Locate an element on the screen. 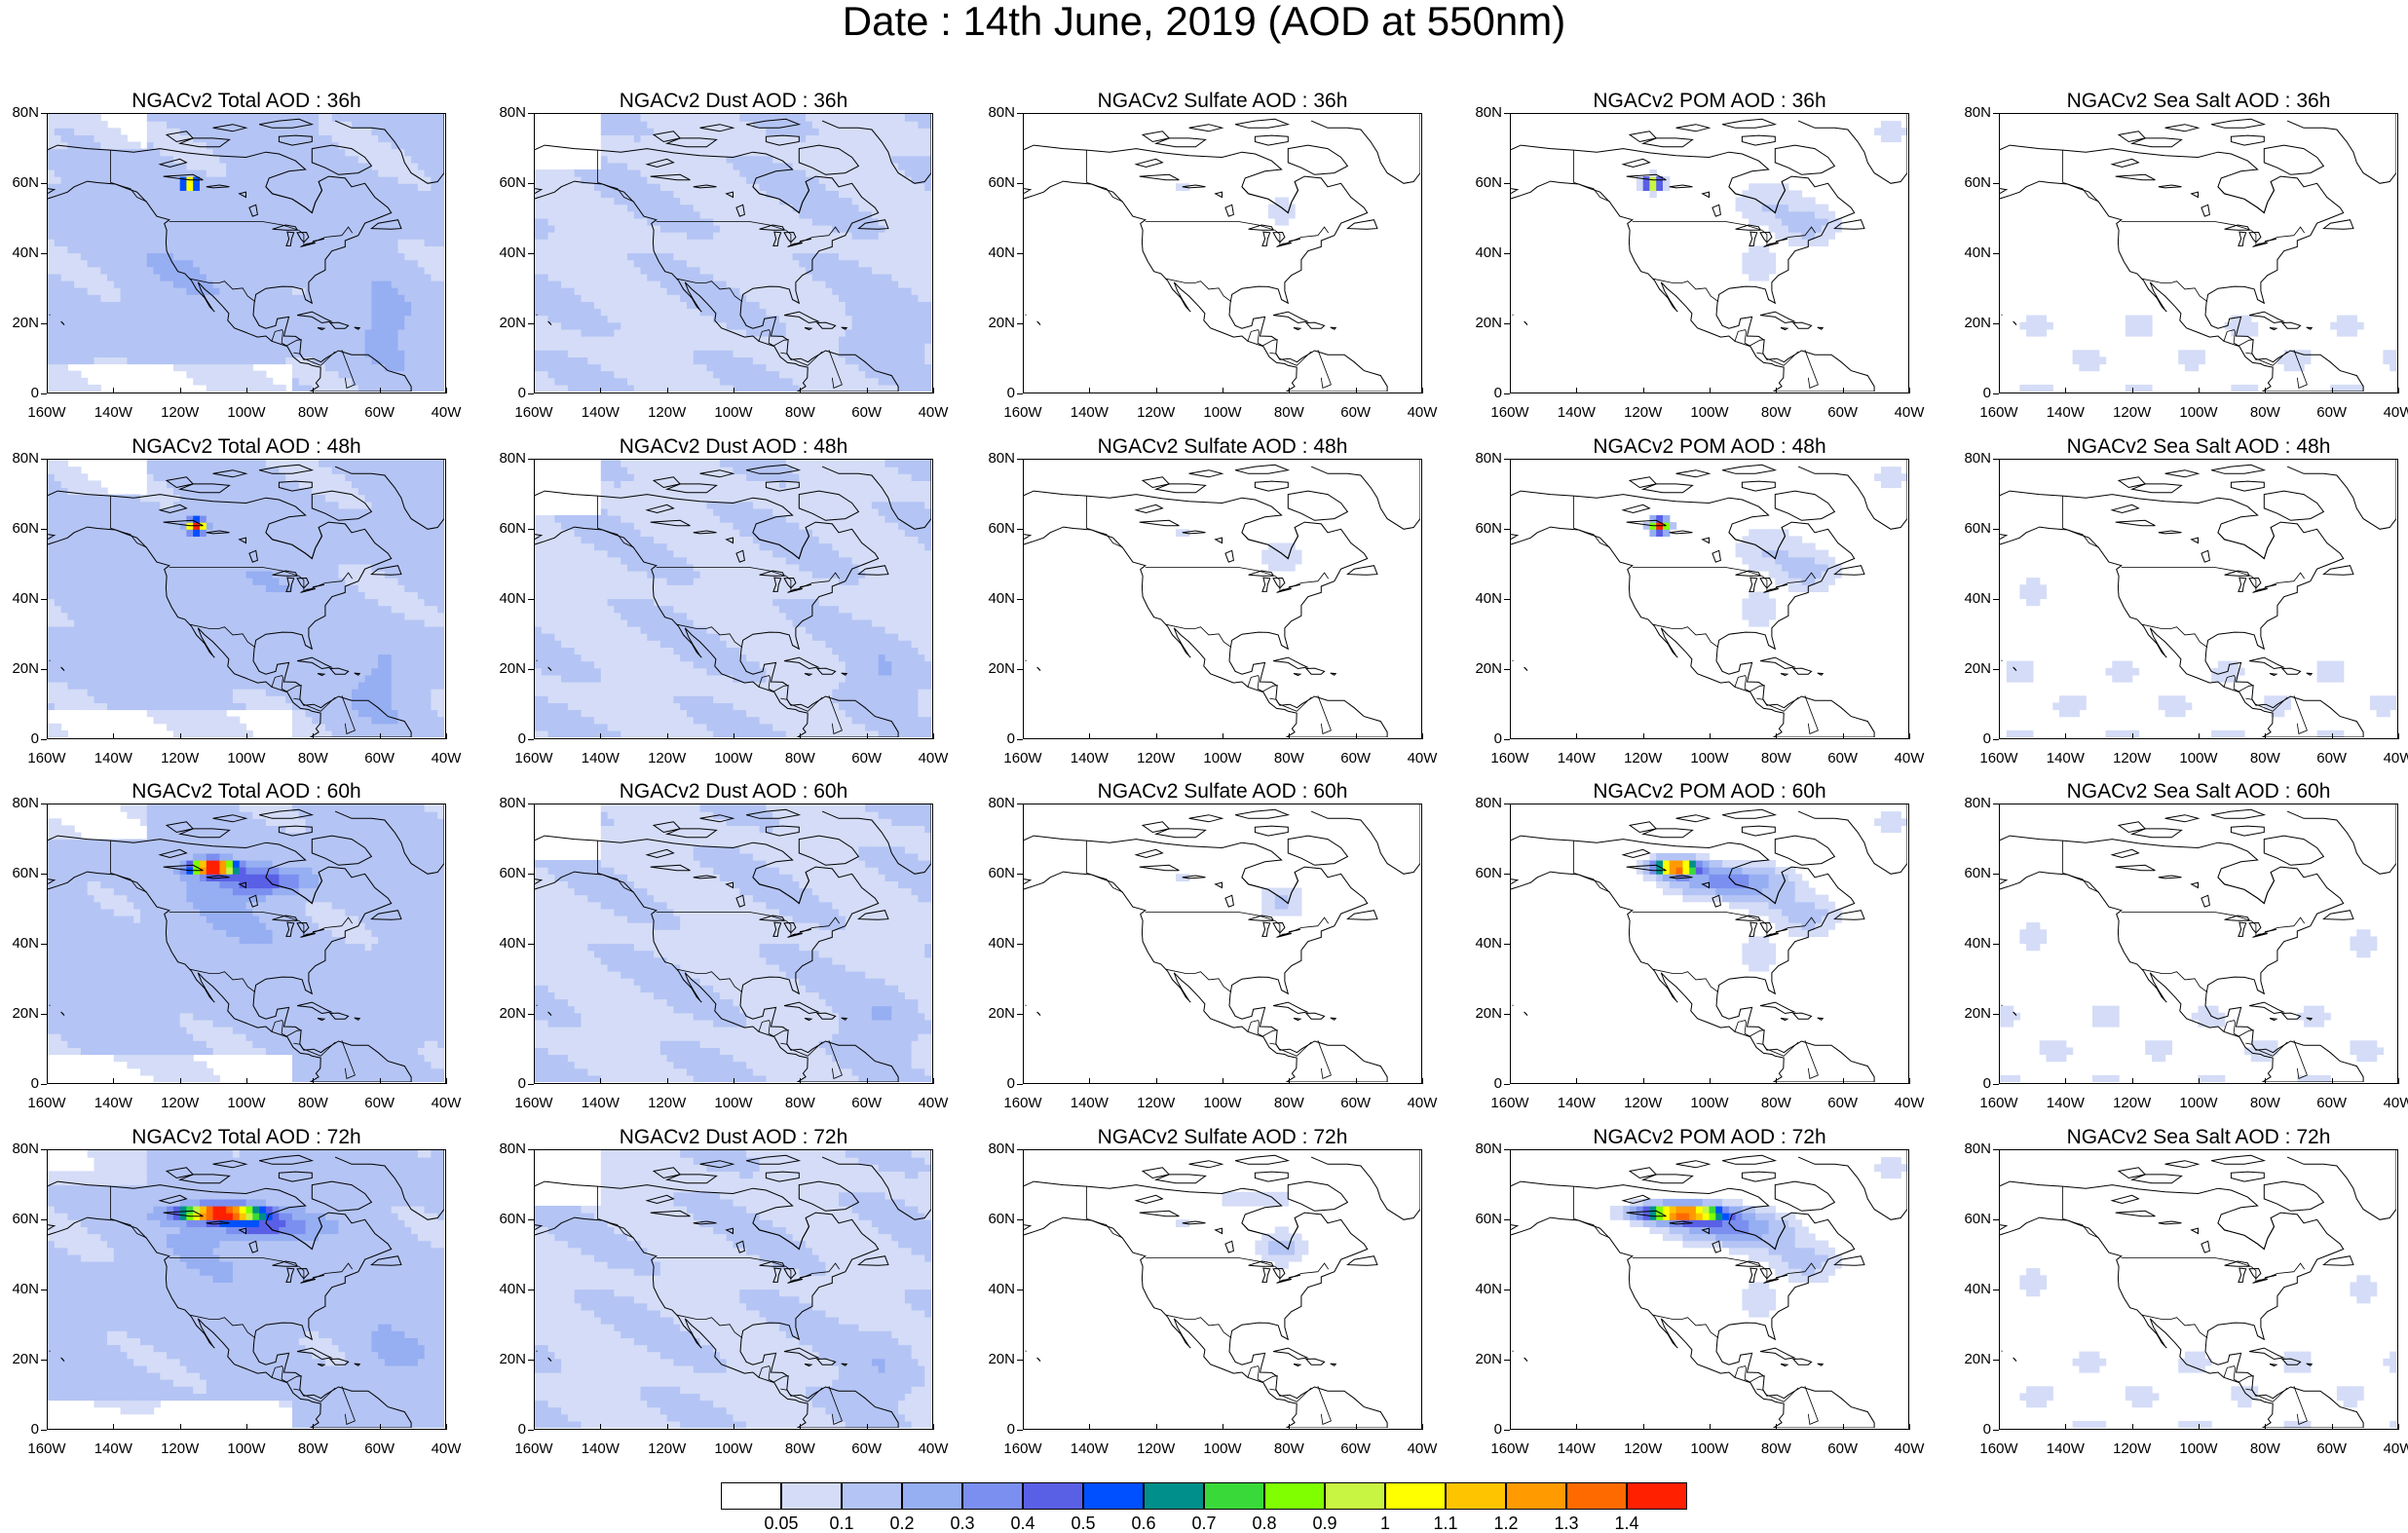 This screenshot has height=1533, width=2408. panel-title: NGACv2 Sulfate AOD : 60h is located at coordinates (1222, 792).